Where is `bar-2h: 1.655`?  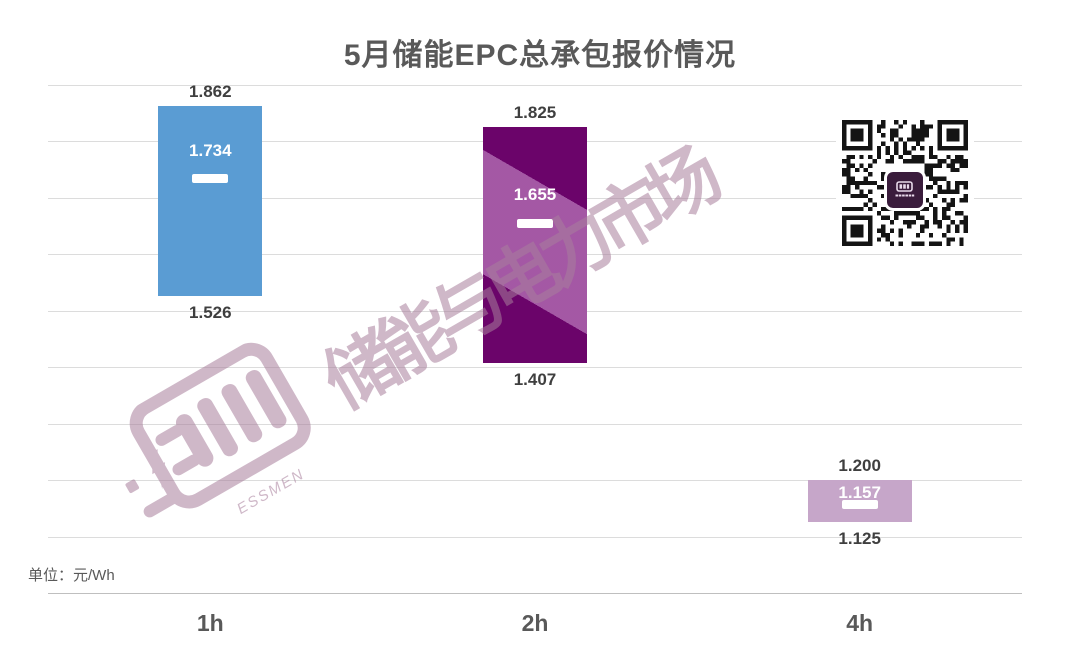
bar-2h: 1.655 is located at coordinates (535, 245).